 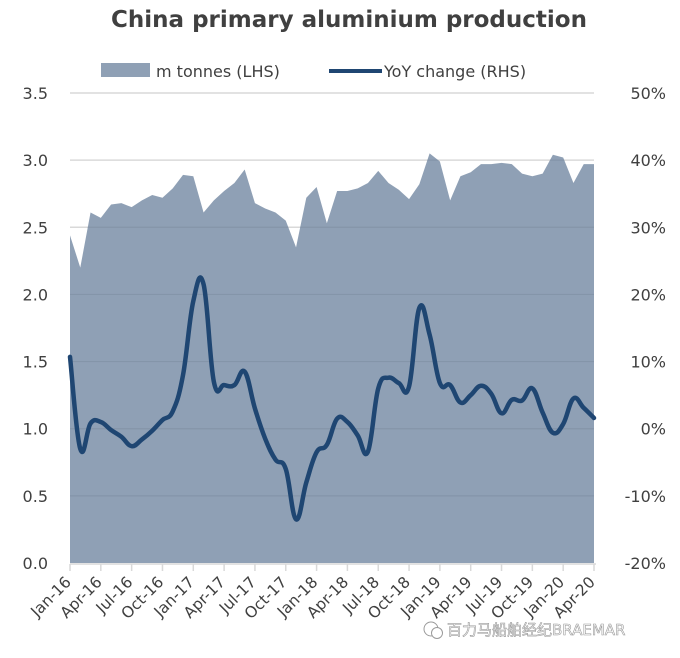 I want to click on legend: m tonnes (LHS) YoY change (RHS), so click(x=313, y=71).